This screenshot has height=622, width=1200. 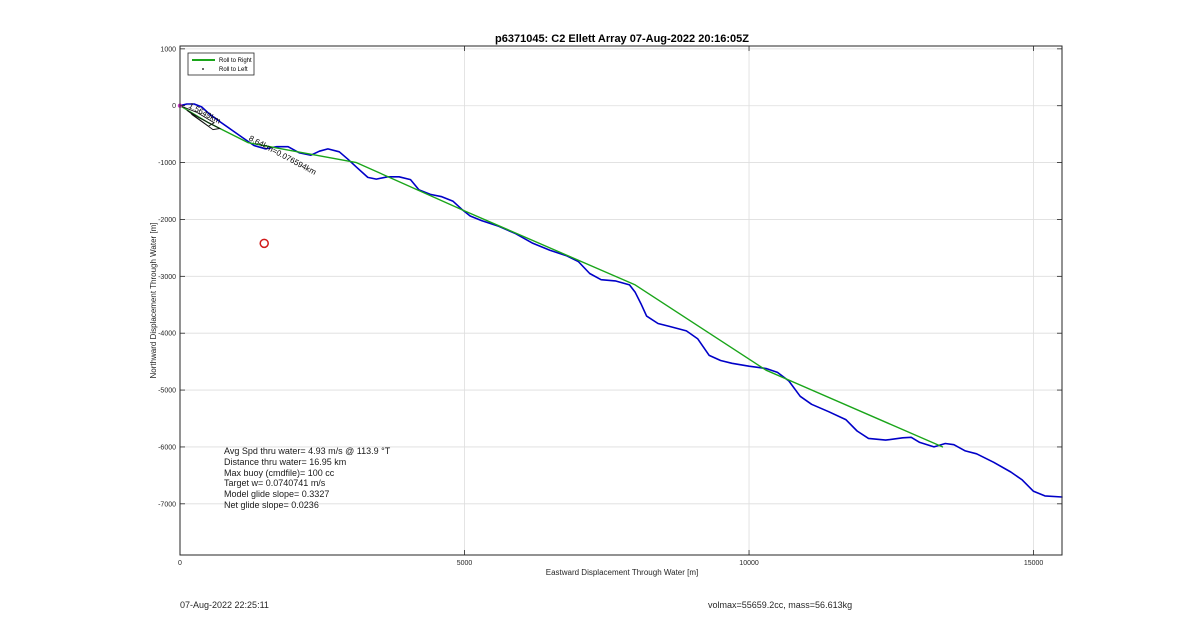 What do you see at coordinates (224, 605) in the screenshot?
I see `footer-timestamp: 07-Aug-2022 22:25:11` at bounding box center [224, 605].